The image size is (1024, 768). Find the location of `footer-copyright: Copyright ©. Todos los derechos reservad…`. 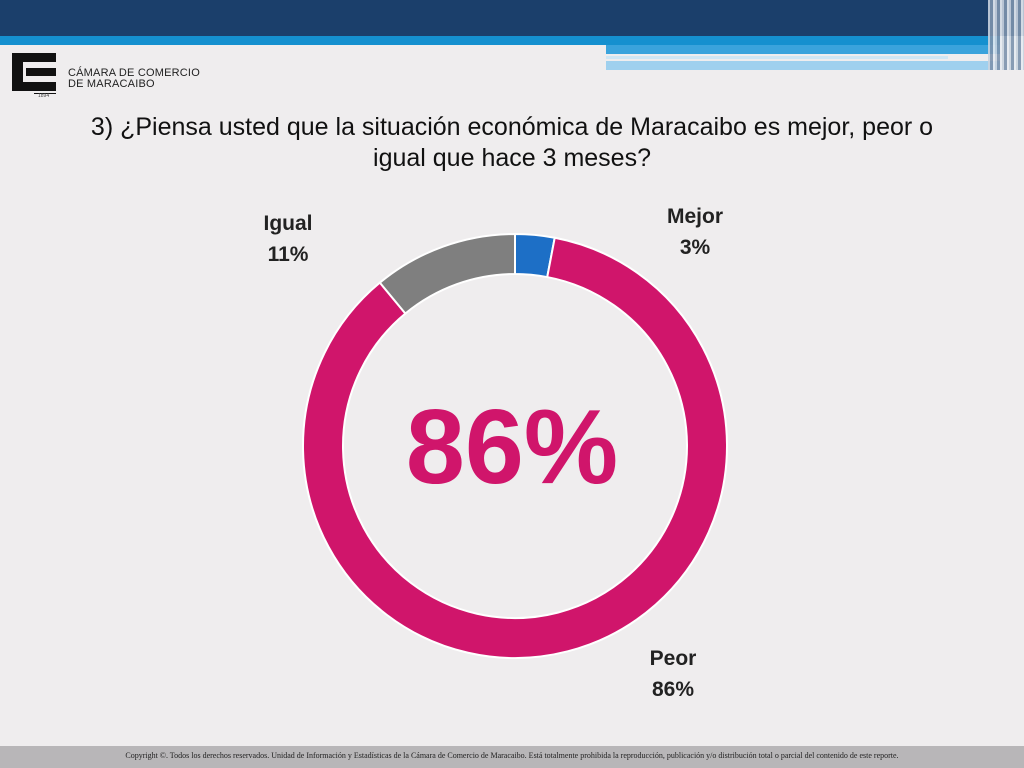

footer-copyright: Copyright ©. Todos los derechos reservad… is located at coordinates (512, 755).